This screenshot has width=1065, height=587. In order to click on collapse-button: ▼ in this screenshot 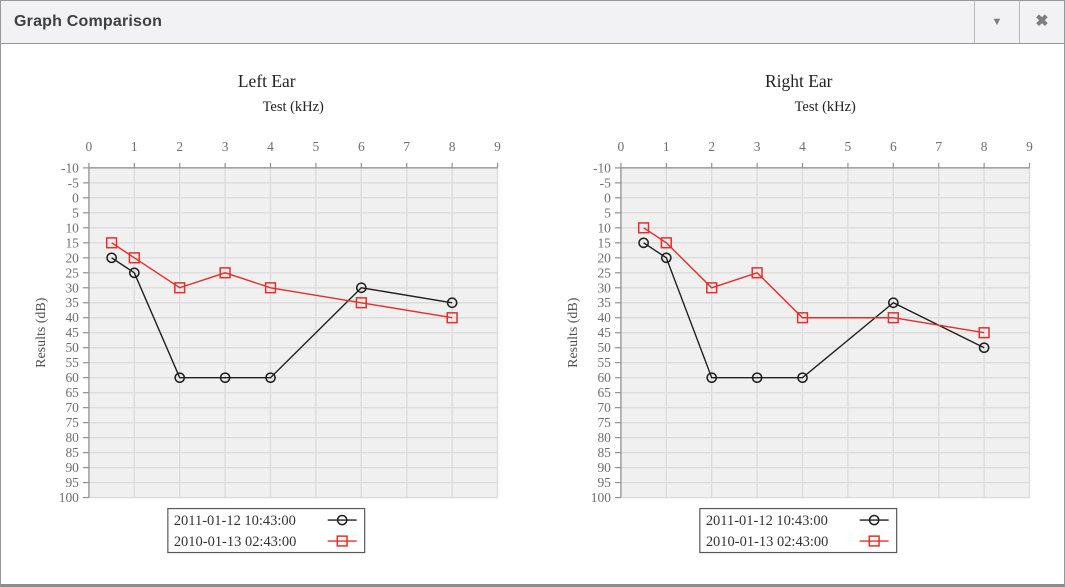, I will do `click(996, 22)`.